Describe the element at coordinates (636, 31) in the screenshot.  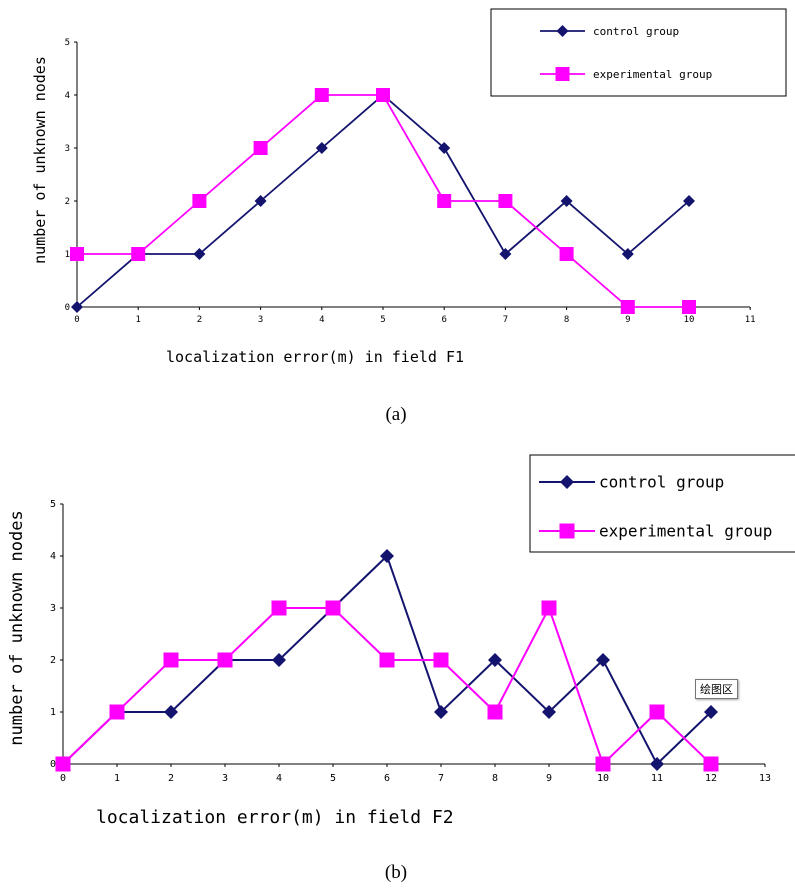
I see `legend-label-control: control group` at that location.